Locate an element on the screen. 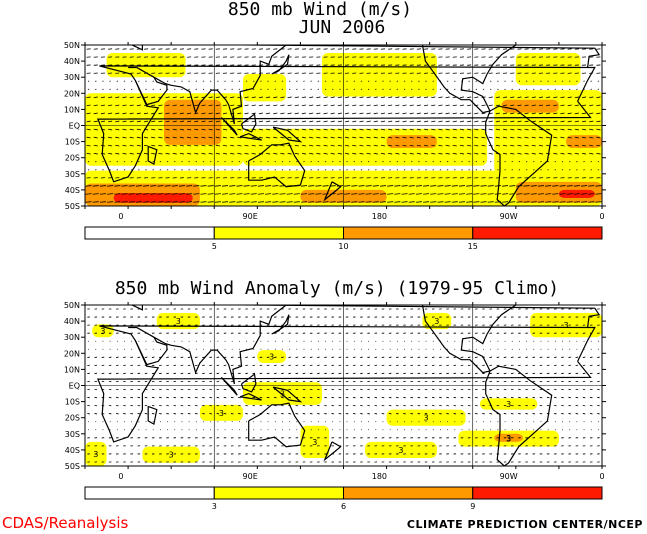 This screenshot has width=647, height=534. colorbar-segment is located at coordinates (149, 233).